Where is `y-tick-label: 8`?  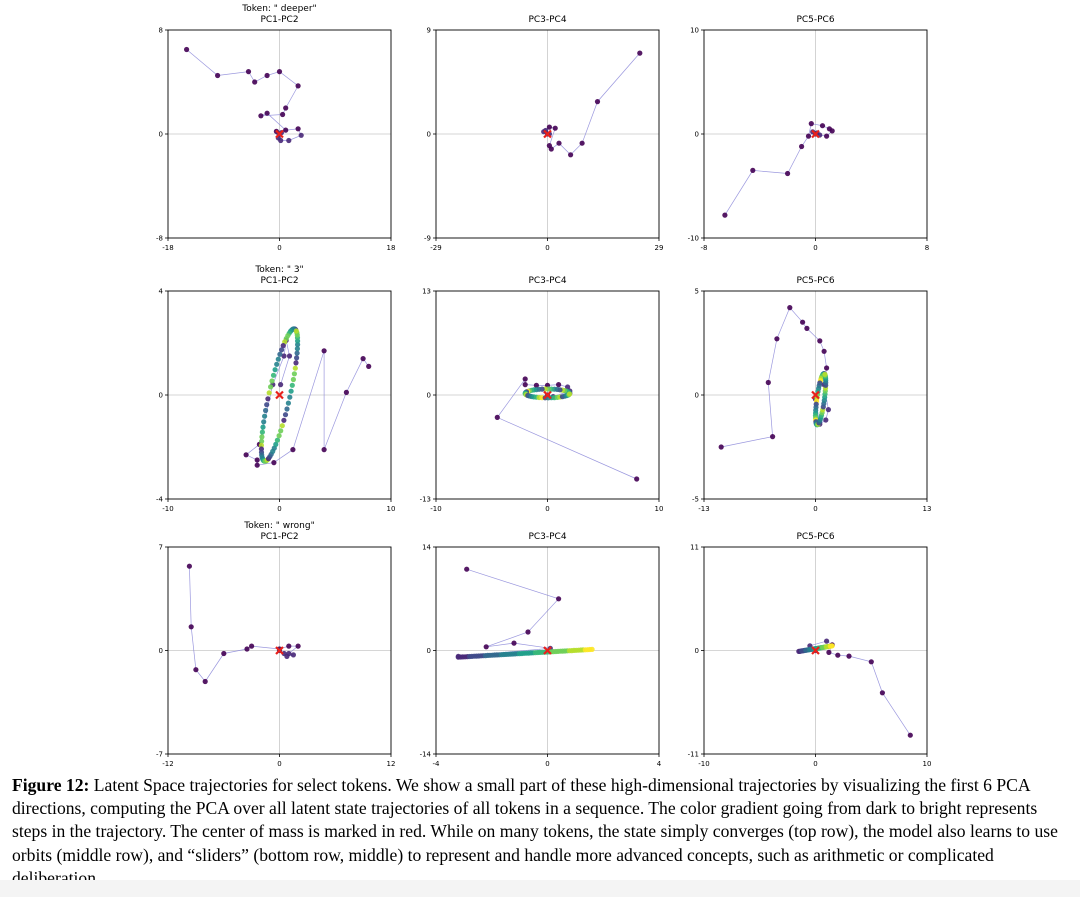
y-tick-label: 8 is located at coordinates (161, 31).